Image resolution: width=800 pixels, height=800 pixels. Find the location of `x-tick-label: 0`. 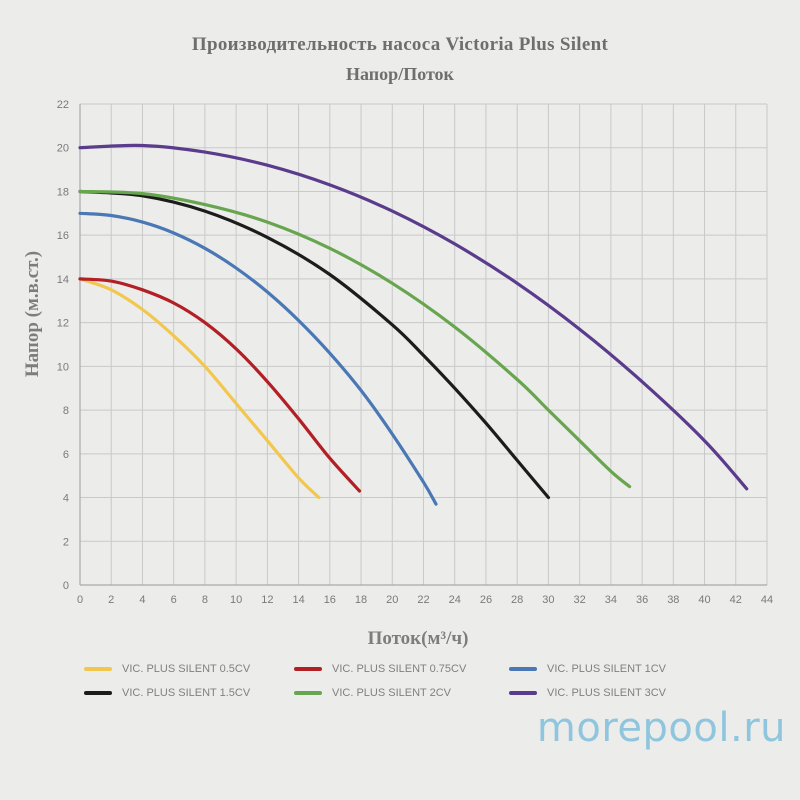

x-tick-label: 0 is located at coordinates (80, 600).